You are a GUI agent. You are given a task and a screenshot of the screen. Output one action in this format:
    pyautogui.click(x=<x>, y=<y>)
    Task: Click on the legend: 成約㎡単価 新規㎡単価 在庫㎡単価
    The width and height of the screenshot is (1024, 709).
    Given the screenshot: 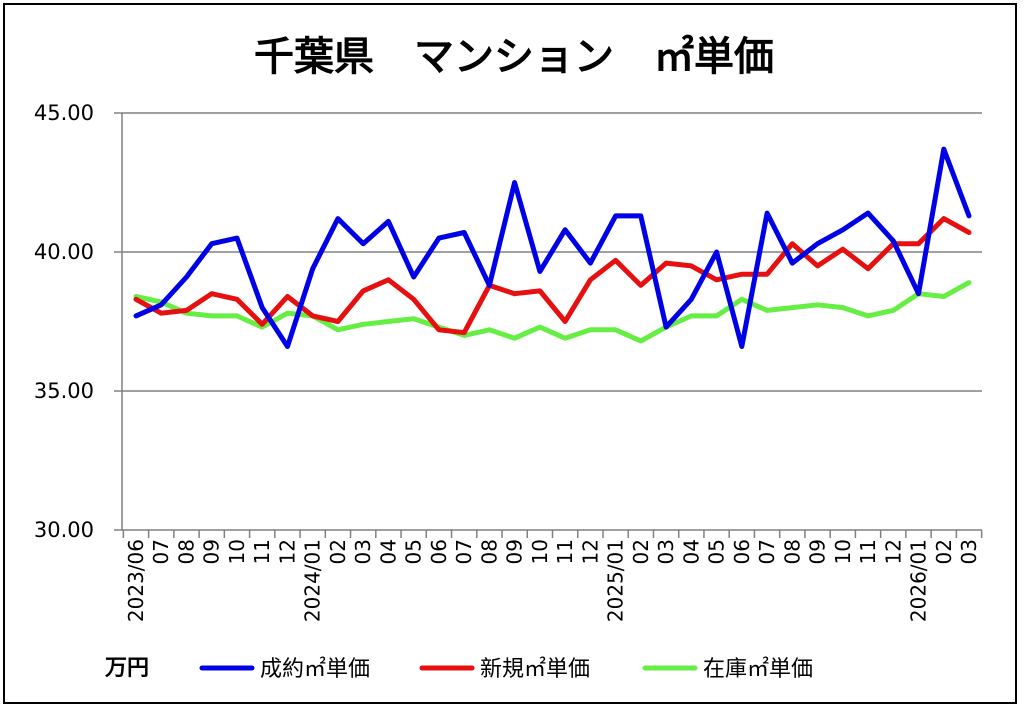 What is the action you would take?
    pyautogui.click(x=506, y=669)
    